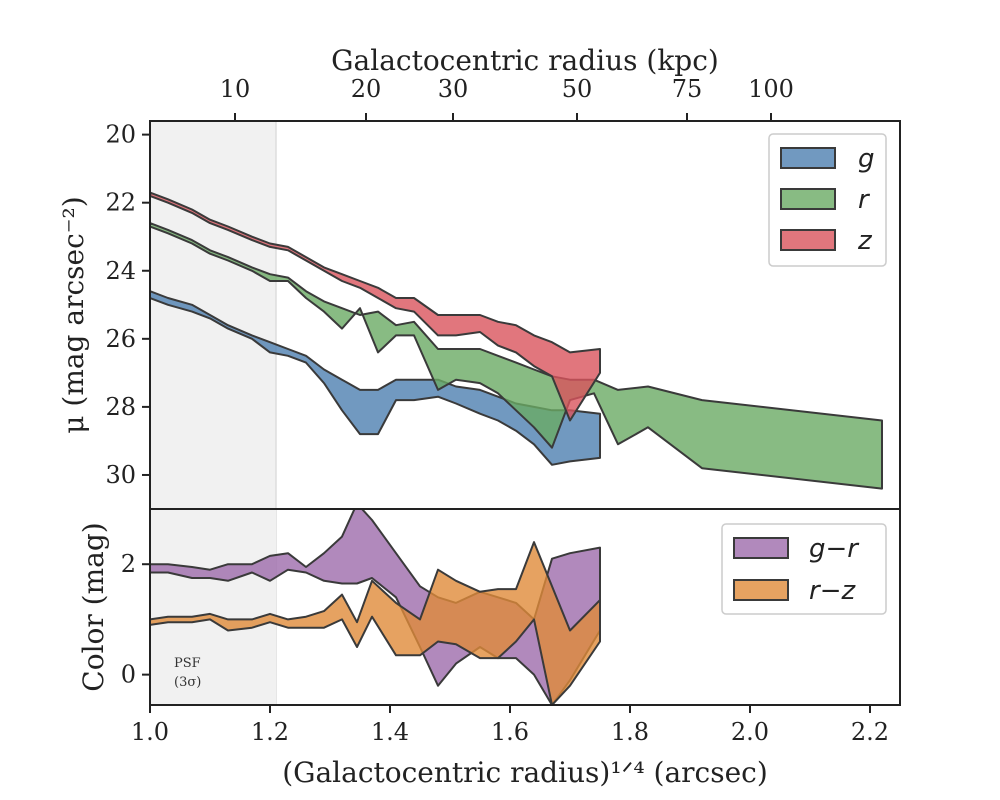 Image resolution: width=1000 pixels, height=800 pixels. What do you see at coordinates (687, 89) in the screenshot?
I see `top-tick-label: 75` at bounding box center [687, 89].